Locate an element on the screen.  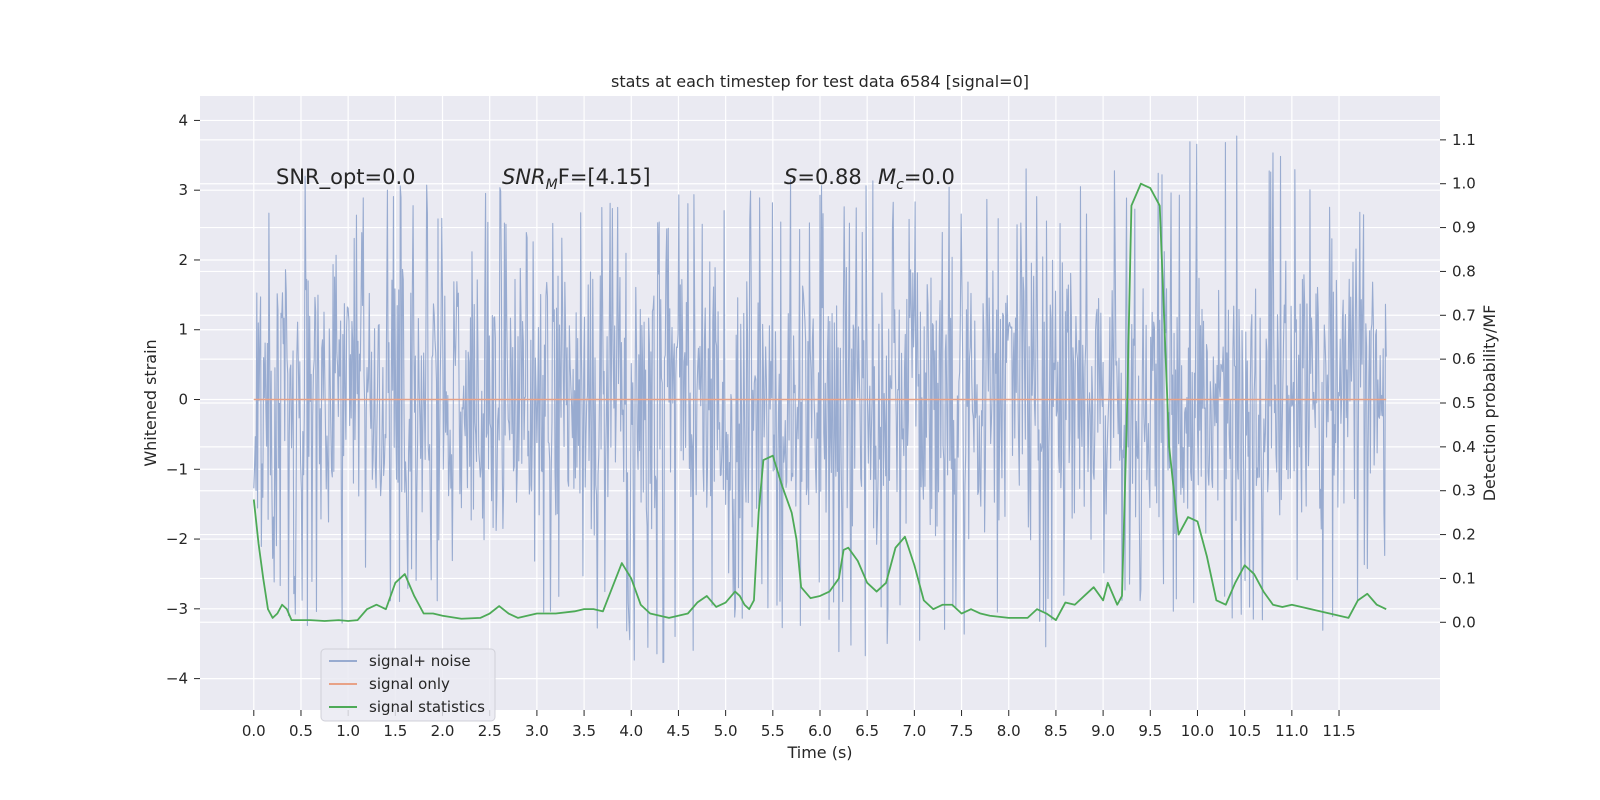
left-y-tick-label: 4 is located at coordinates (183, 120).